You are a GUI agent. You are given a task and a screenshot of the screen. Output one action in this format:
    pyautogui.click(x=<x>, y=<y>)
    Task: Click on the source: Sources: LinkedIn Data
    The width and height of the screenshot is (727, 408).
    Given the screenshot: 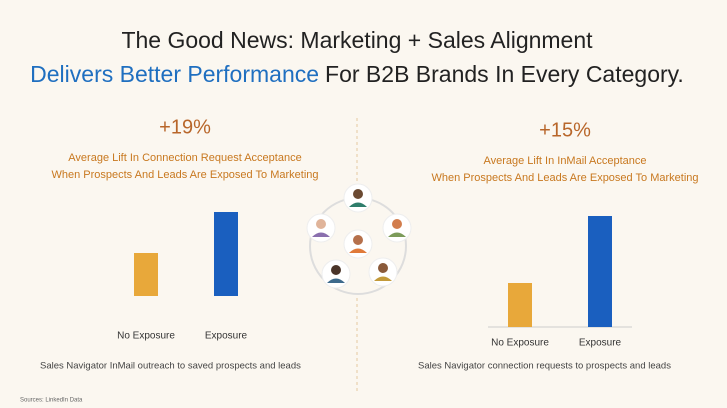 What is the action you would take?
    pyautogui.click(x=51, y=401)
    